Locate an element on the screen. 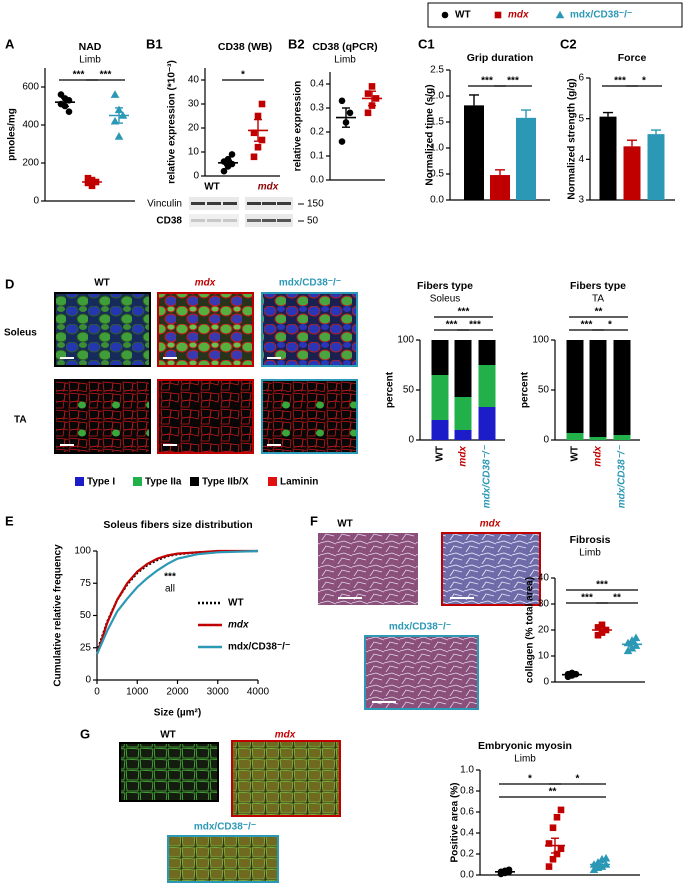 The image size is (685, 886). y-tick-label: 0.4 is located at coordinates (467, 833).